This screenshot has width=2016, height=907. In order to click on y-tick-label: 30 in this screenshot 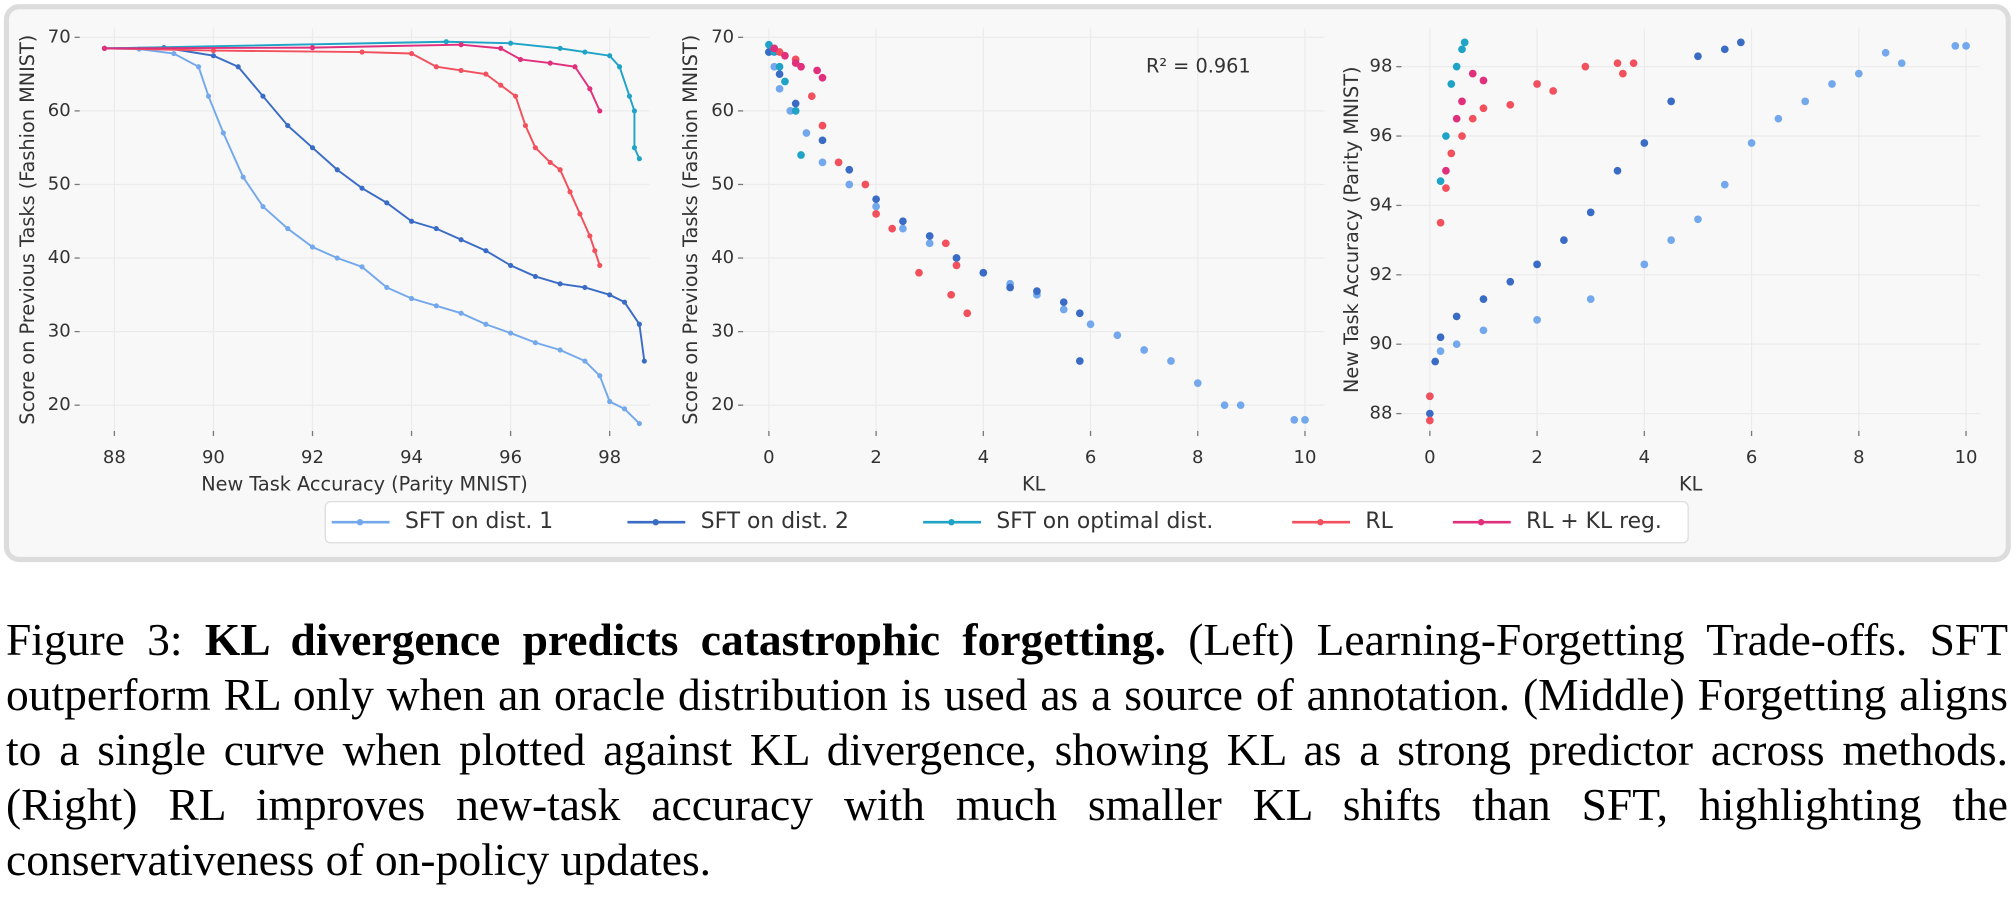, I will do `click(722, 331)`.